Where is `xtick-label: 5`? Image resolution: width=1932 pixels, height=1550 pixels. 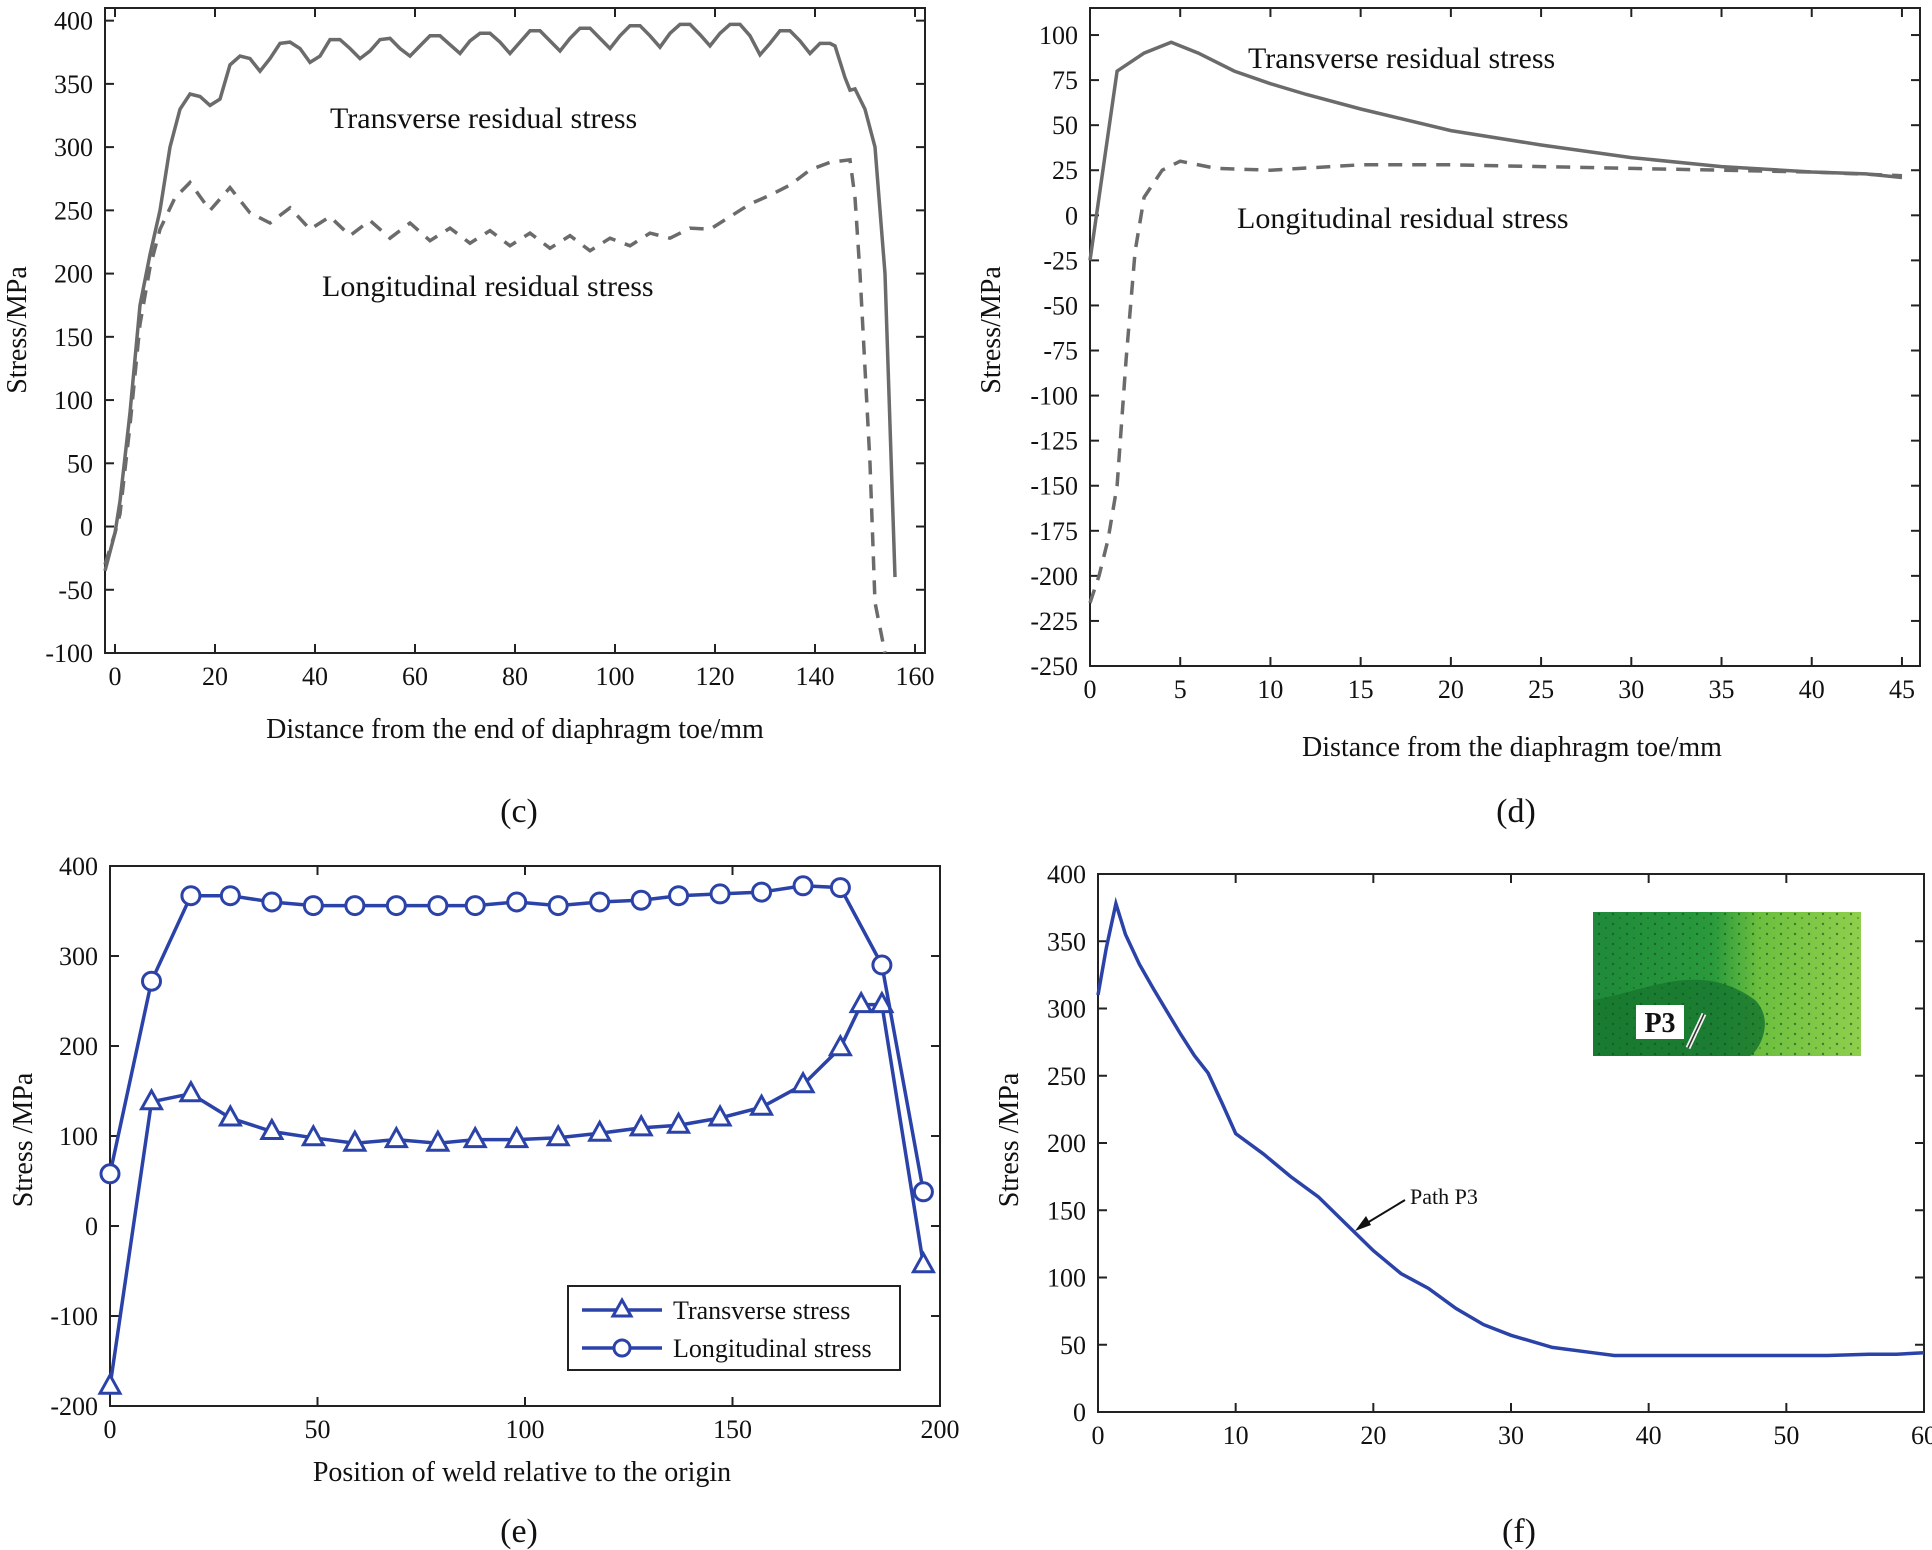 xtick-label: 5 is located at coordinates (1180, 689).